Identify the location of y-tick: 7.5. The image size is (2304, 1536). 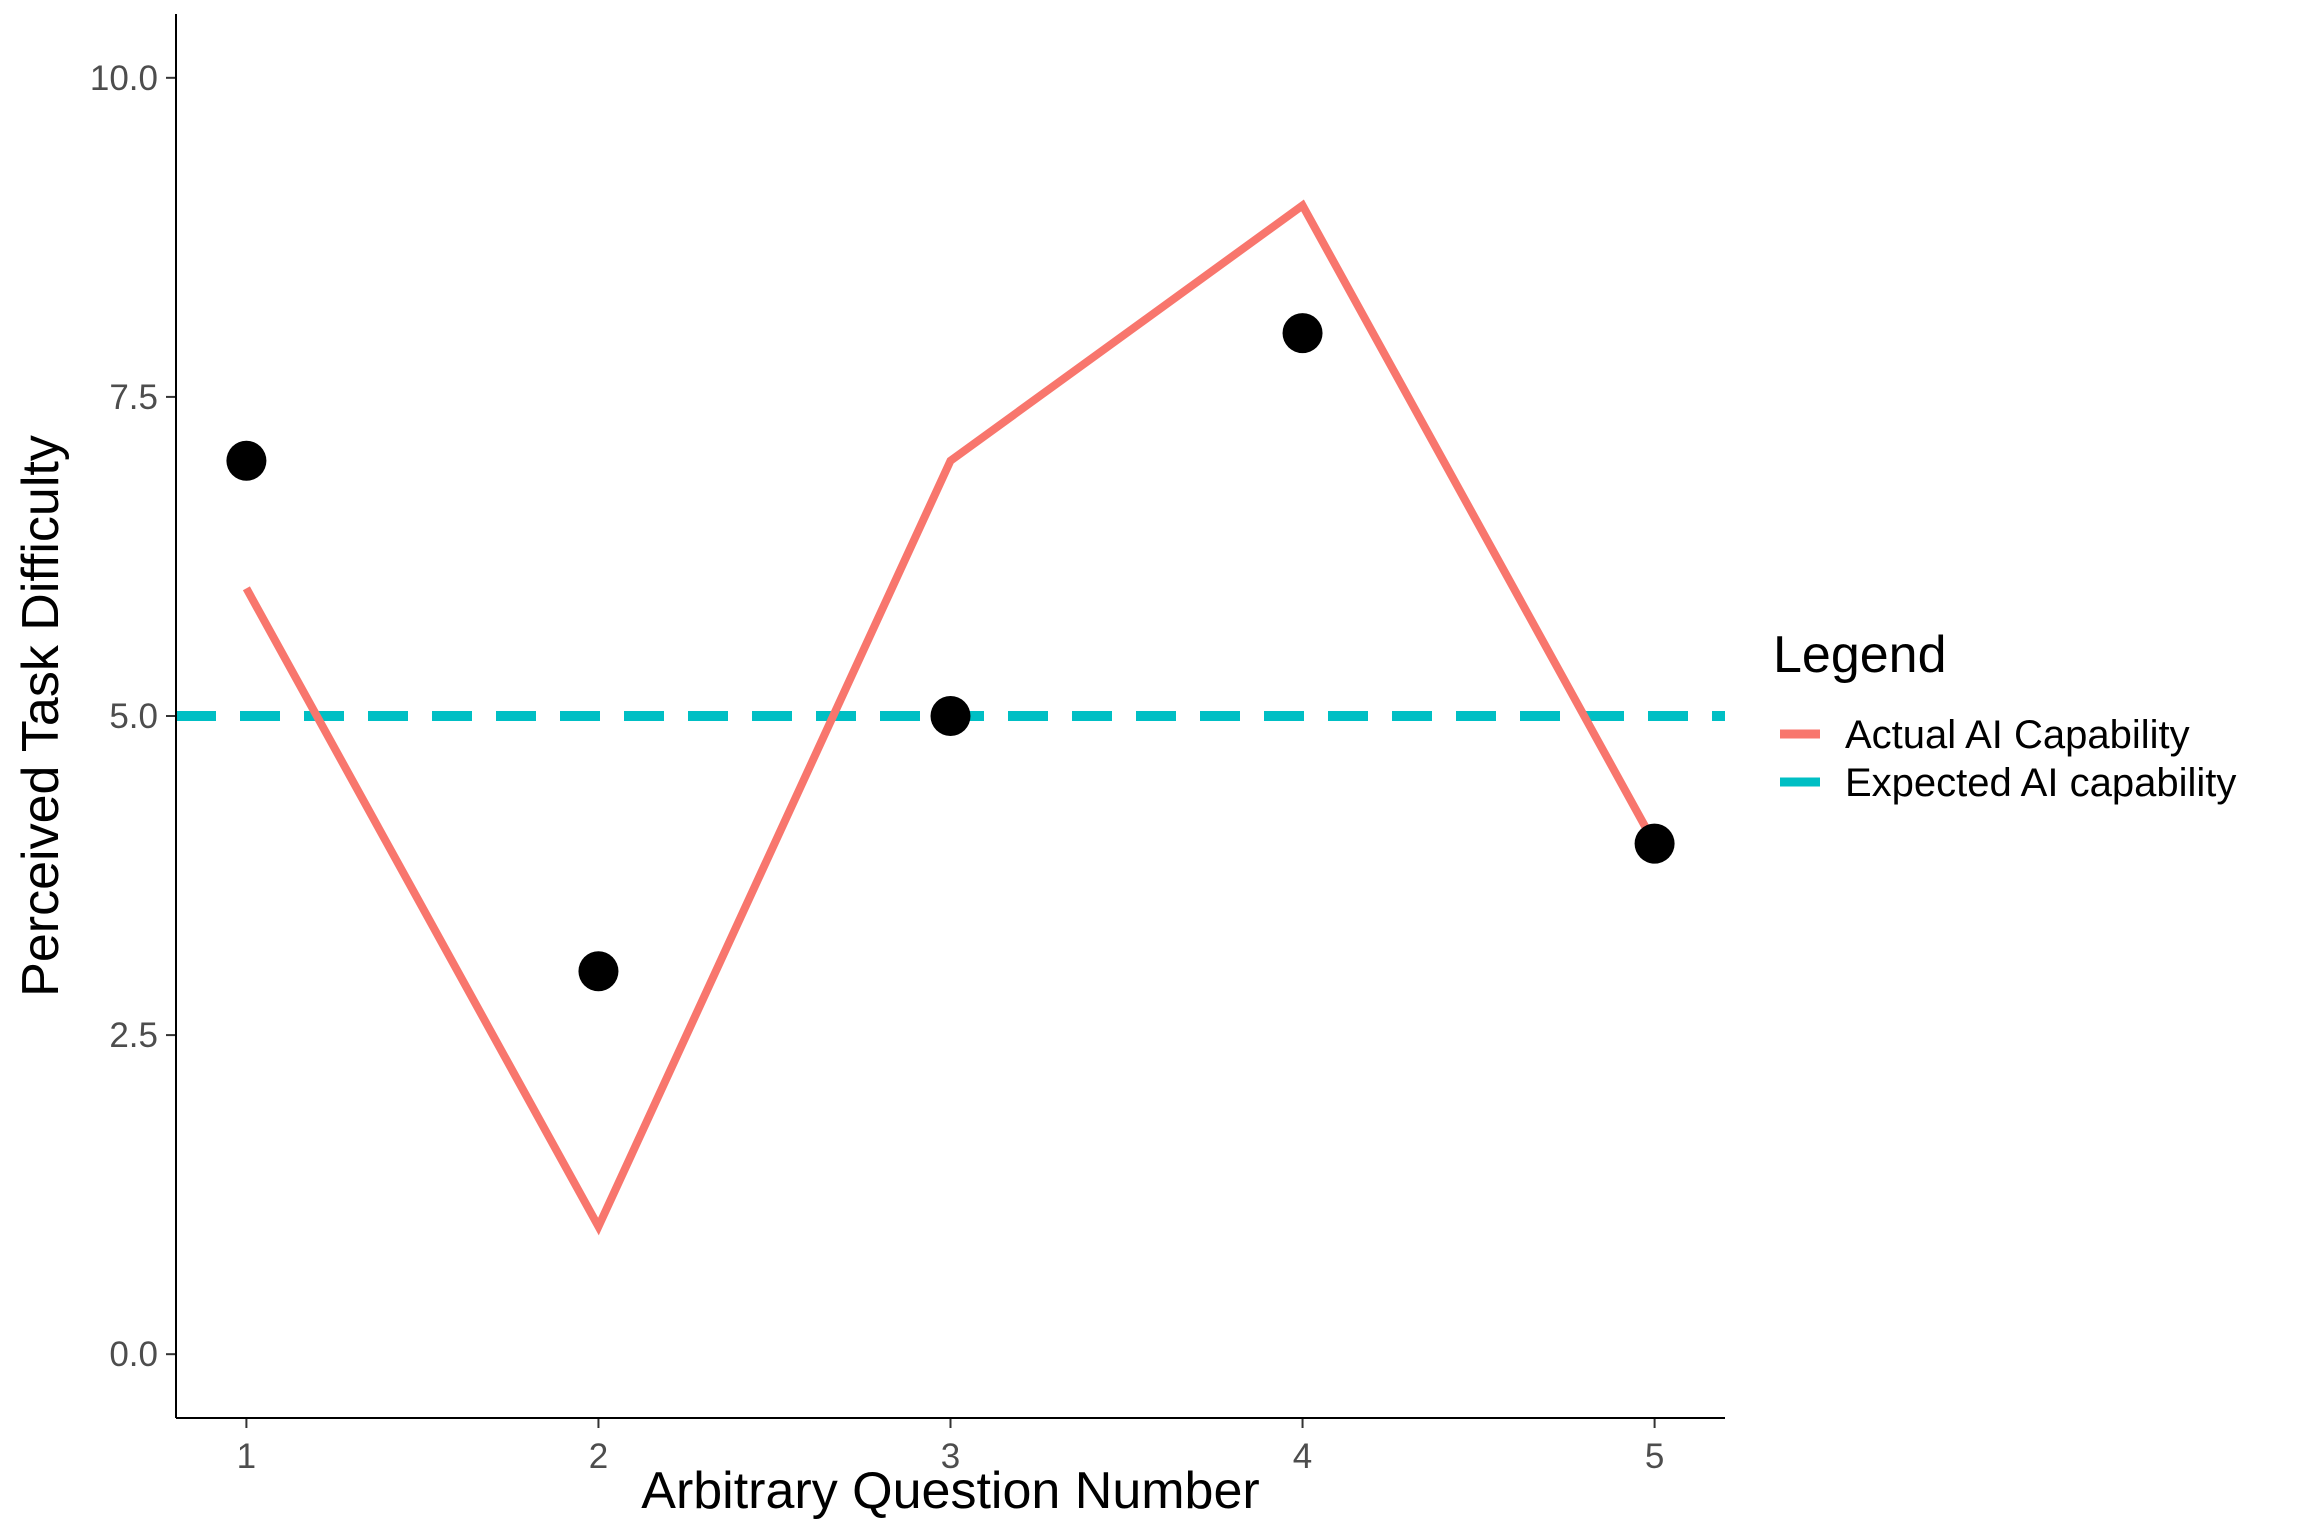
(142, 397).